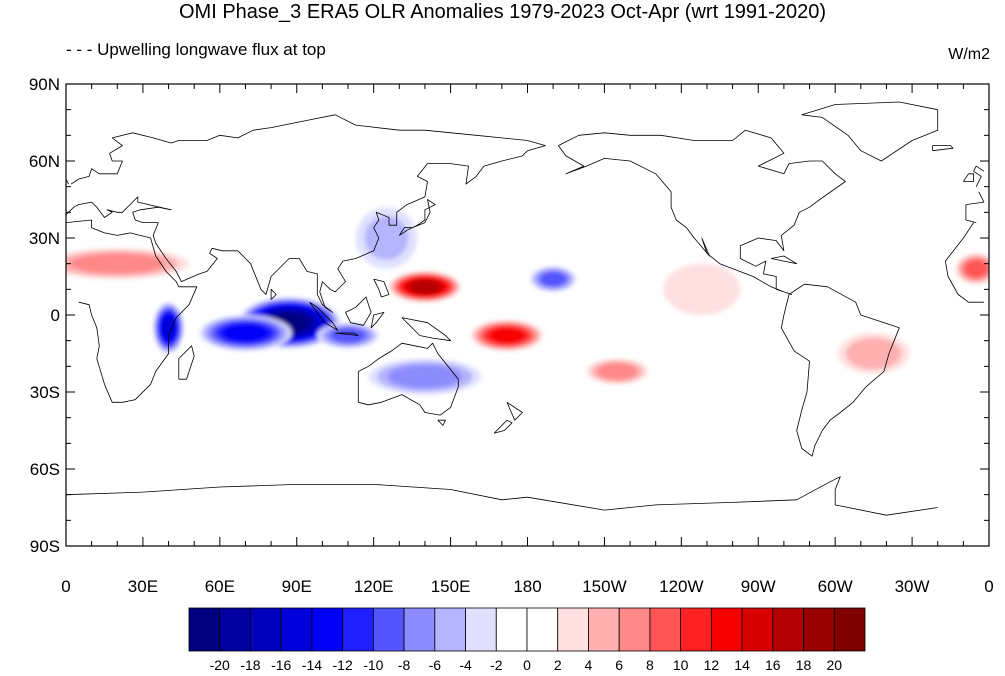 Image resolution: width=1005 pixels, height=676 pixels. I want to click on coastline-nz_north, so click(514, 411).